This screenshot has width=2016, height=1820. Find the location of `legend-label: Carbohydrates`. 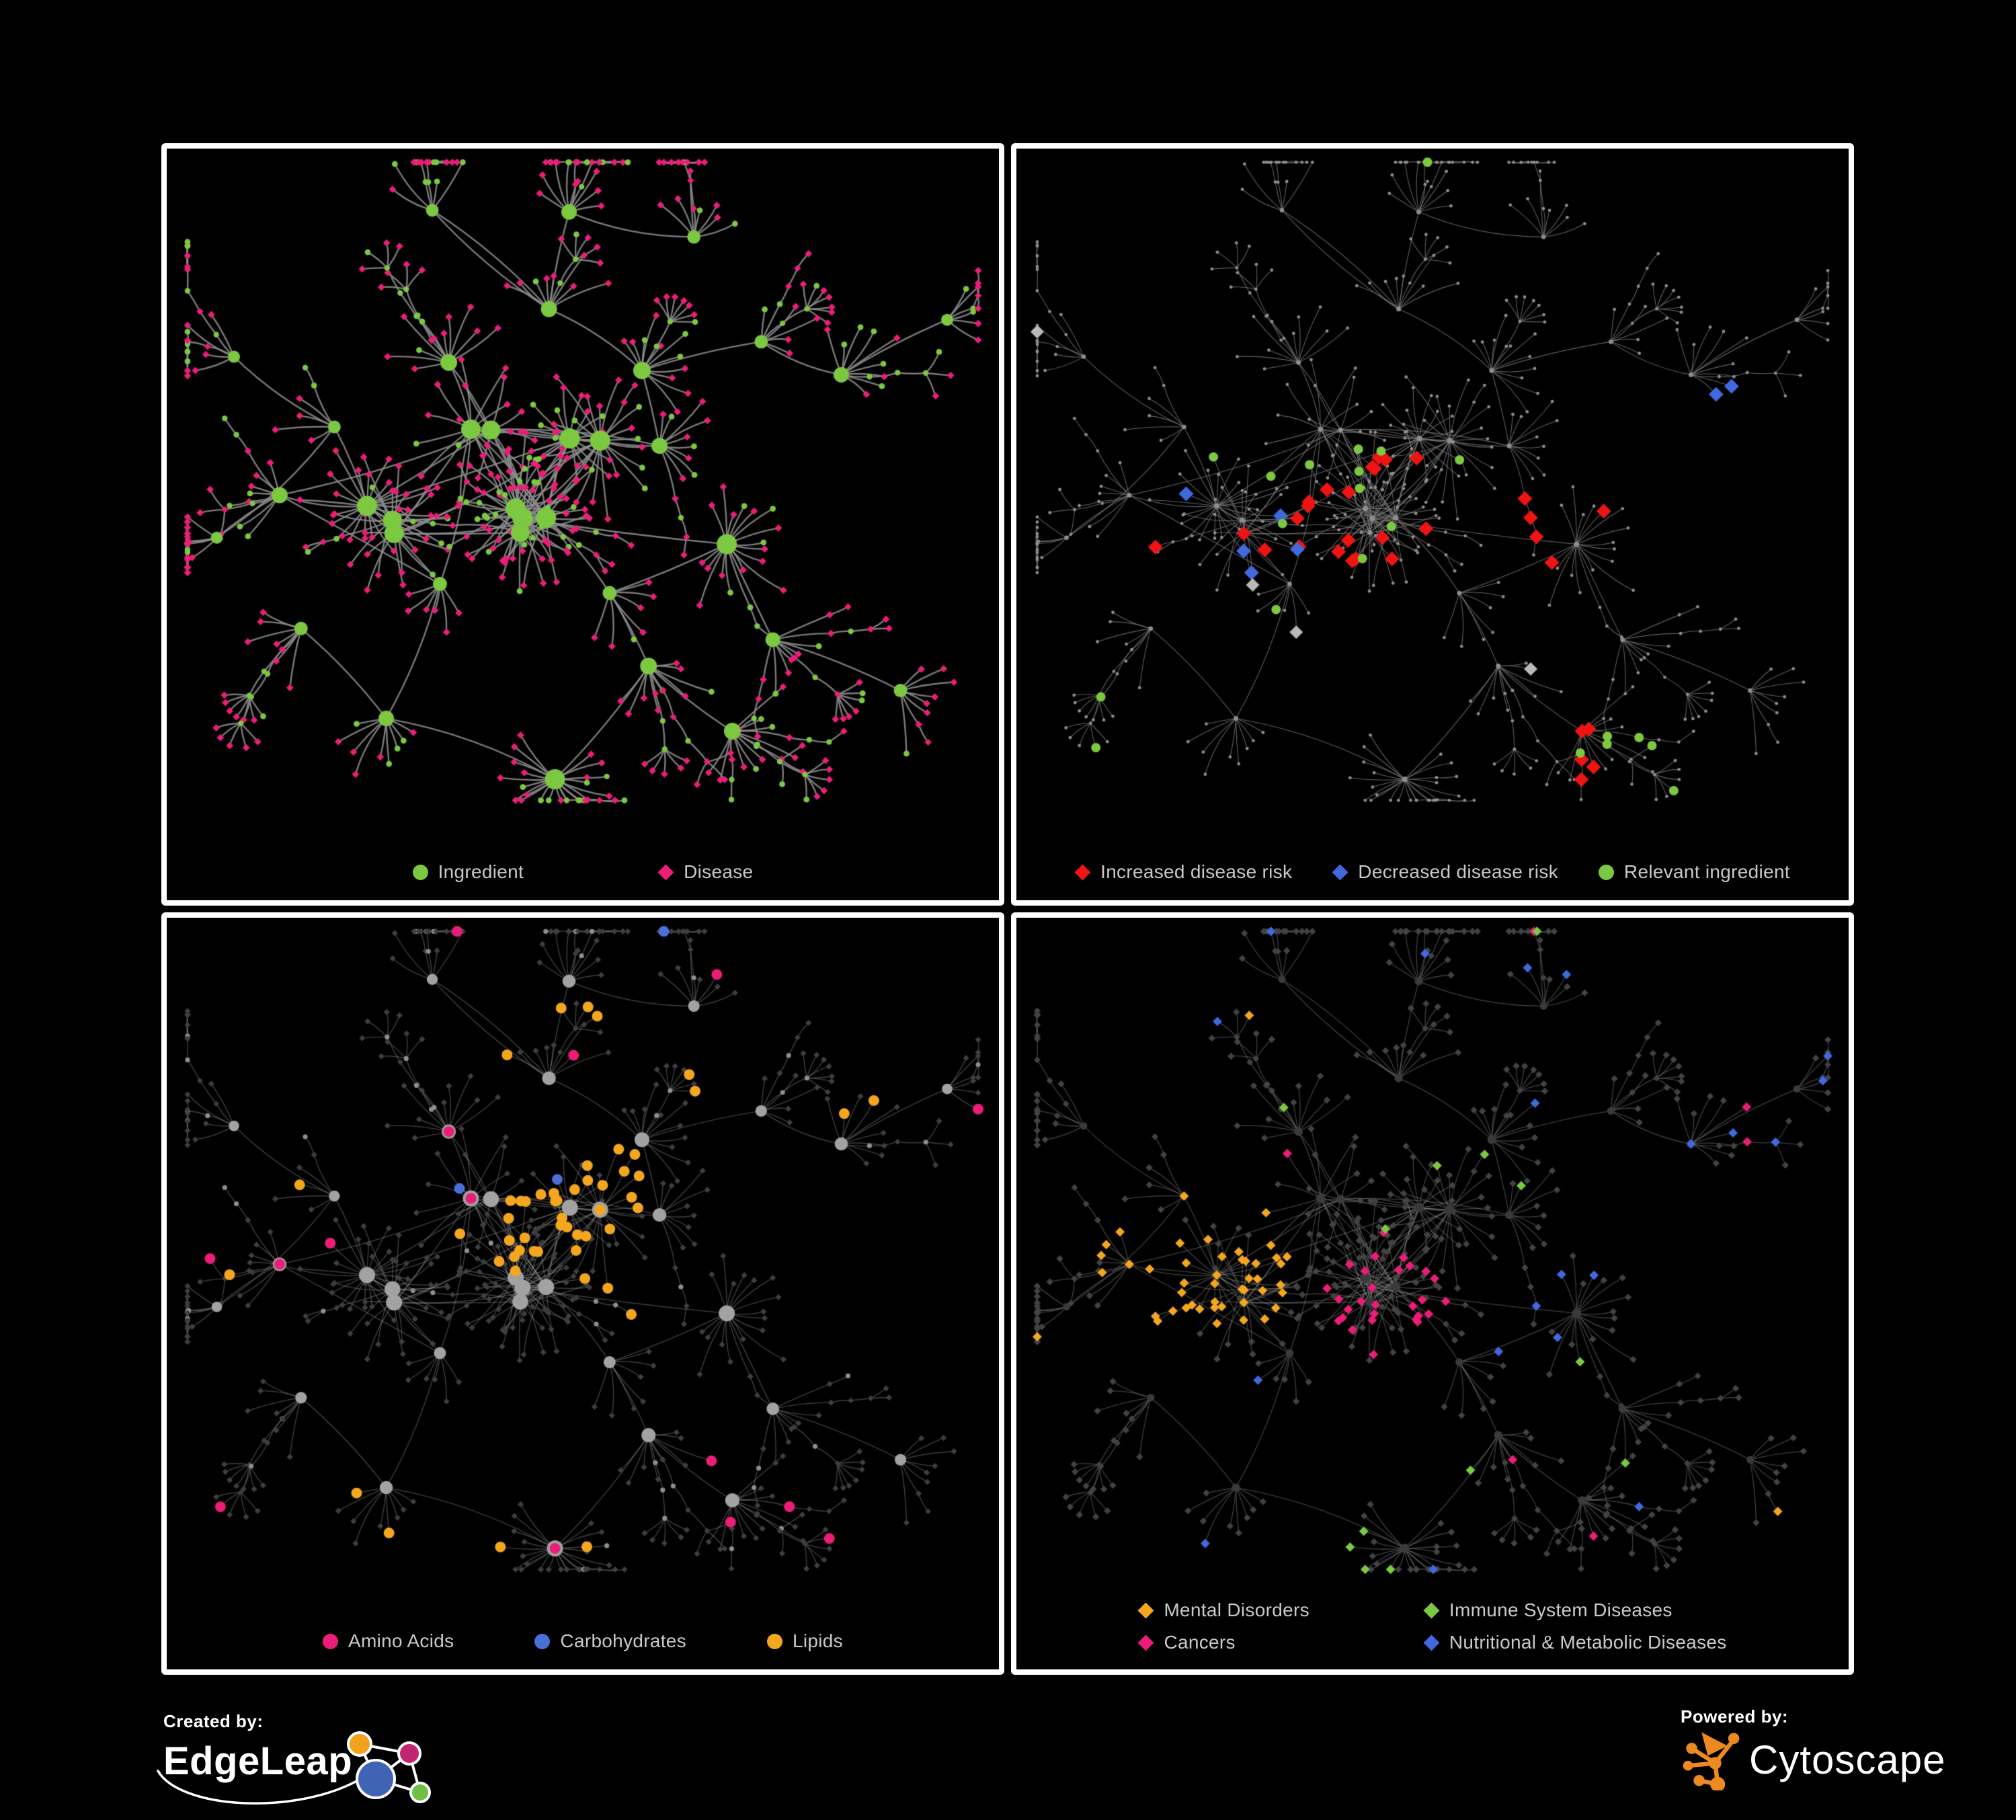

legend-label: Carbohydrates is located at coordinates (623, 1640).